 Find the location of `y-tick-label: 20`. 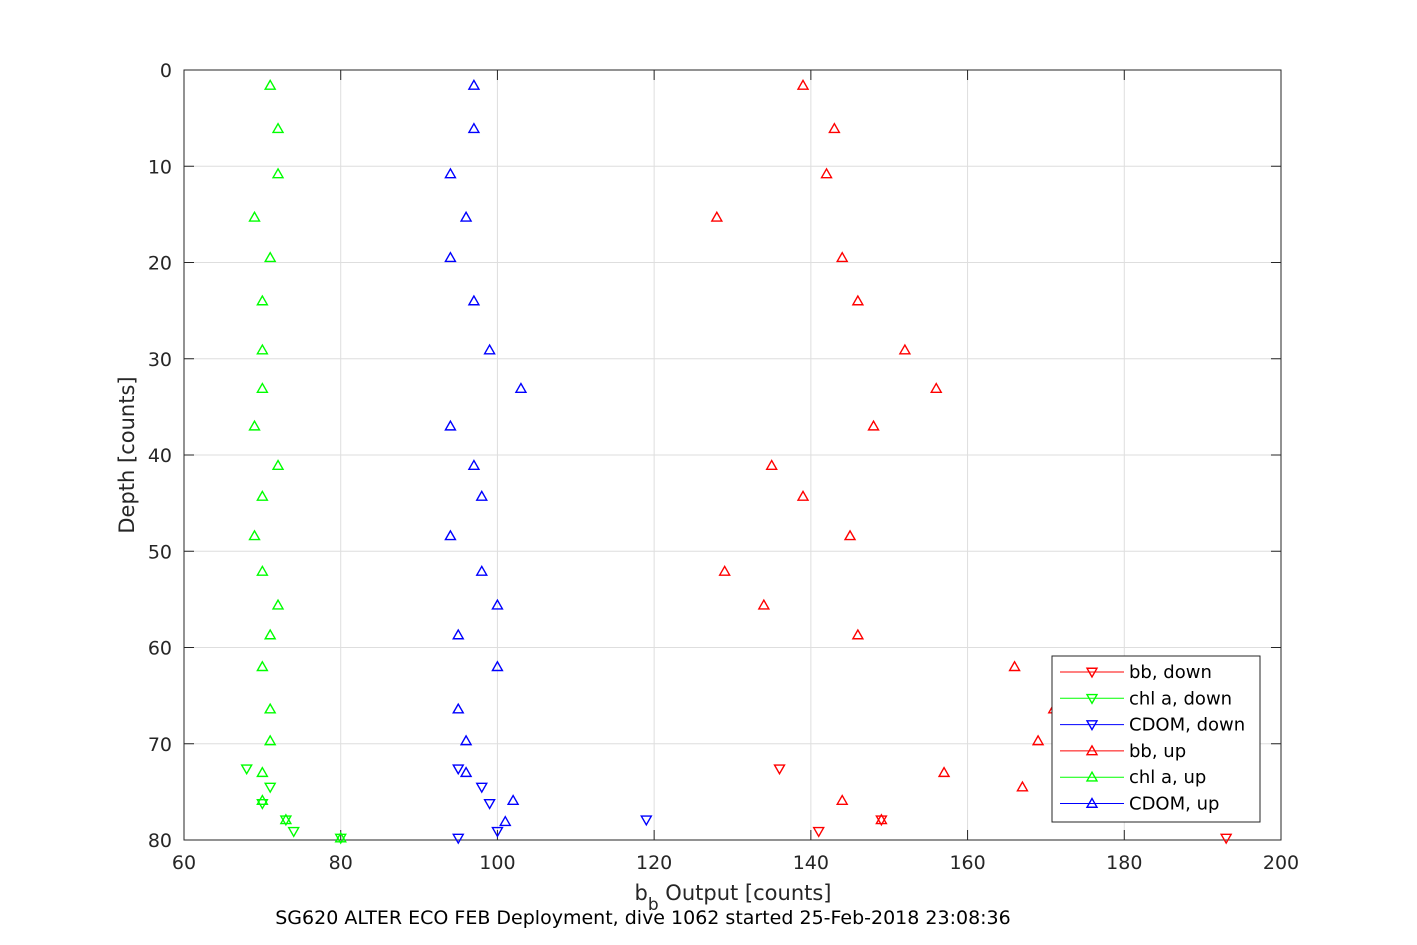

y-tick-label: 20 is located at coordinates (160, 264).